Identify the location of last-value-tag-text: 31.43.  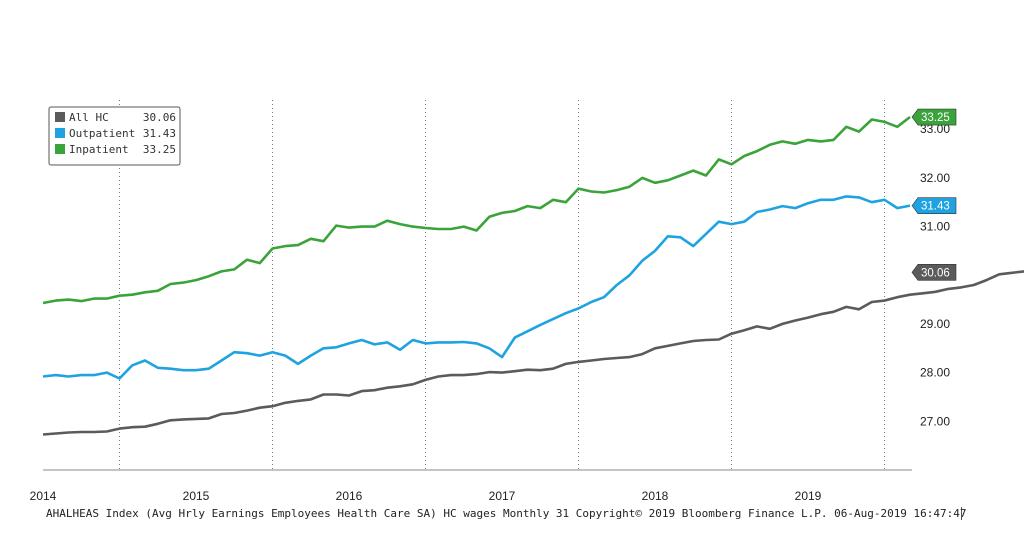
(935, 207).